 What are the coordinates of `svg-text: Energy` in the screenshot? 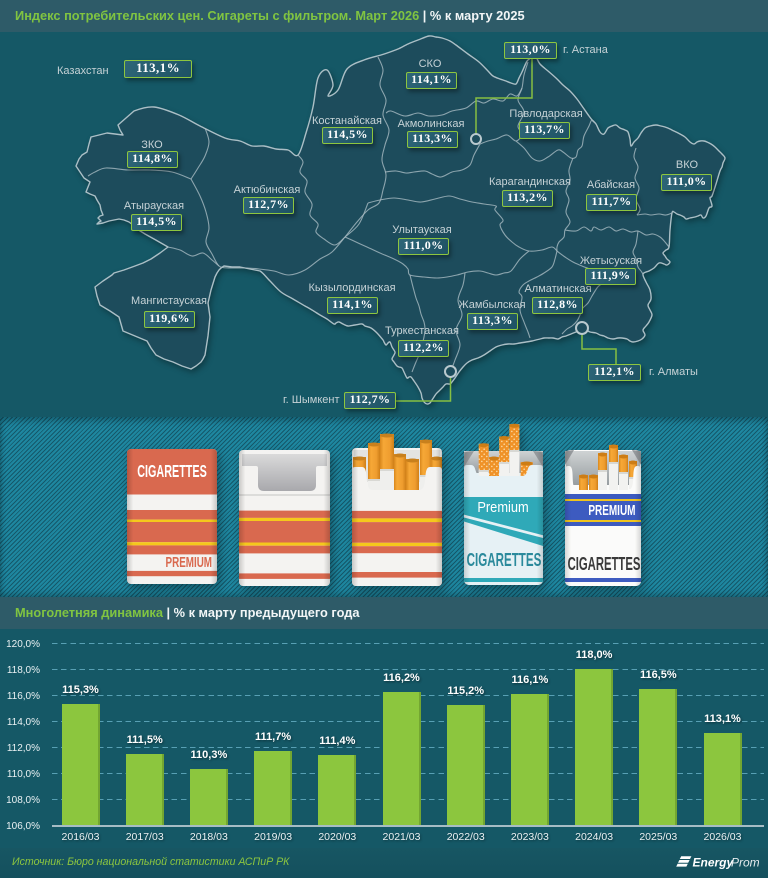 It's located at (714, 863).